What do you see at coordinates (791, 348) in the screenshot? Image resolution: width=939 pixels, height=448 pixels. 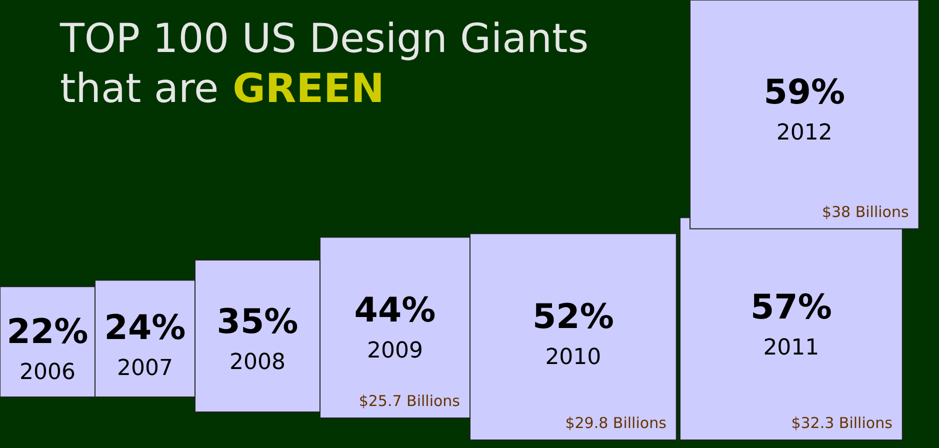 I see `category-label: 2011` at bounding box center [791, 348].